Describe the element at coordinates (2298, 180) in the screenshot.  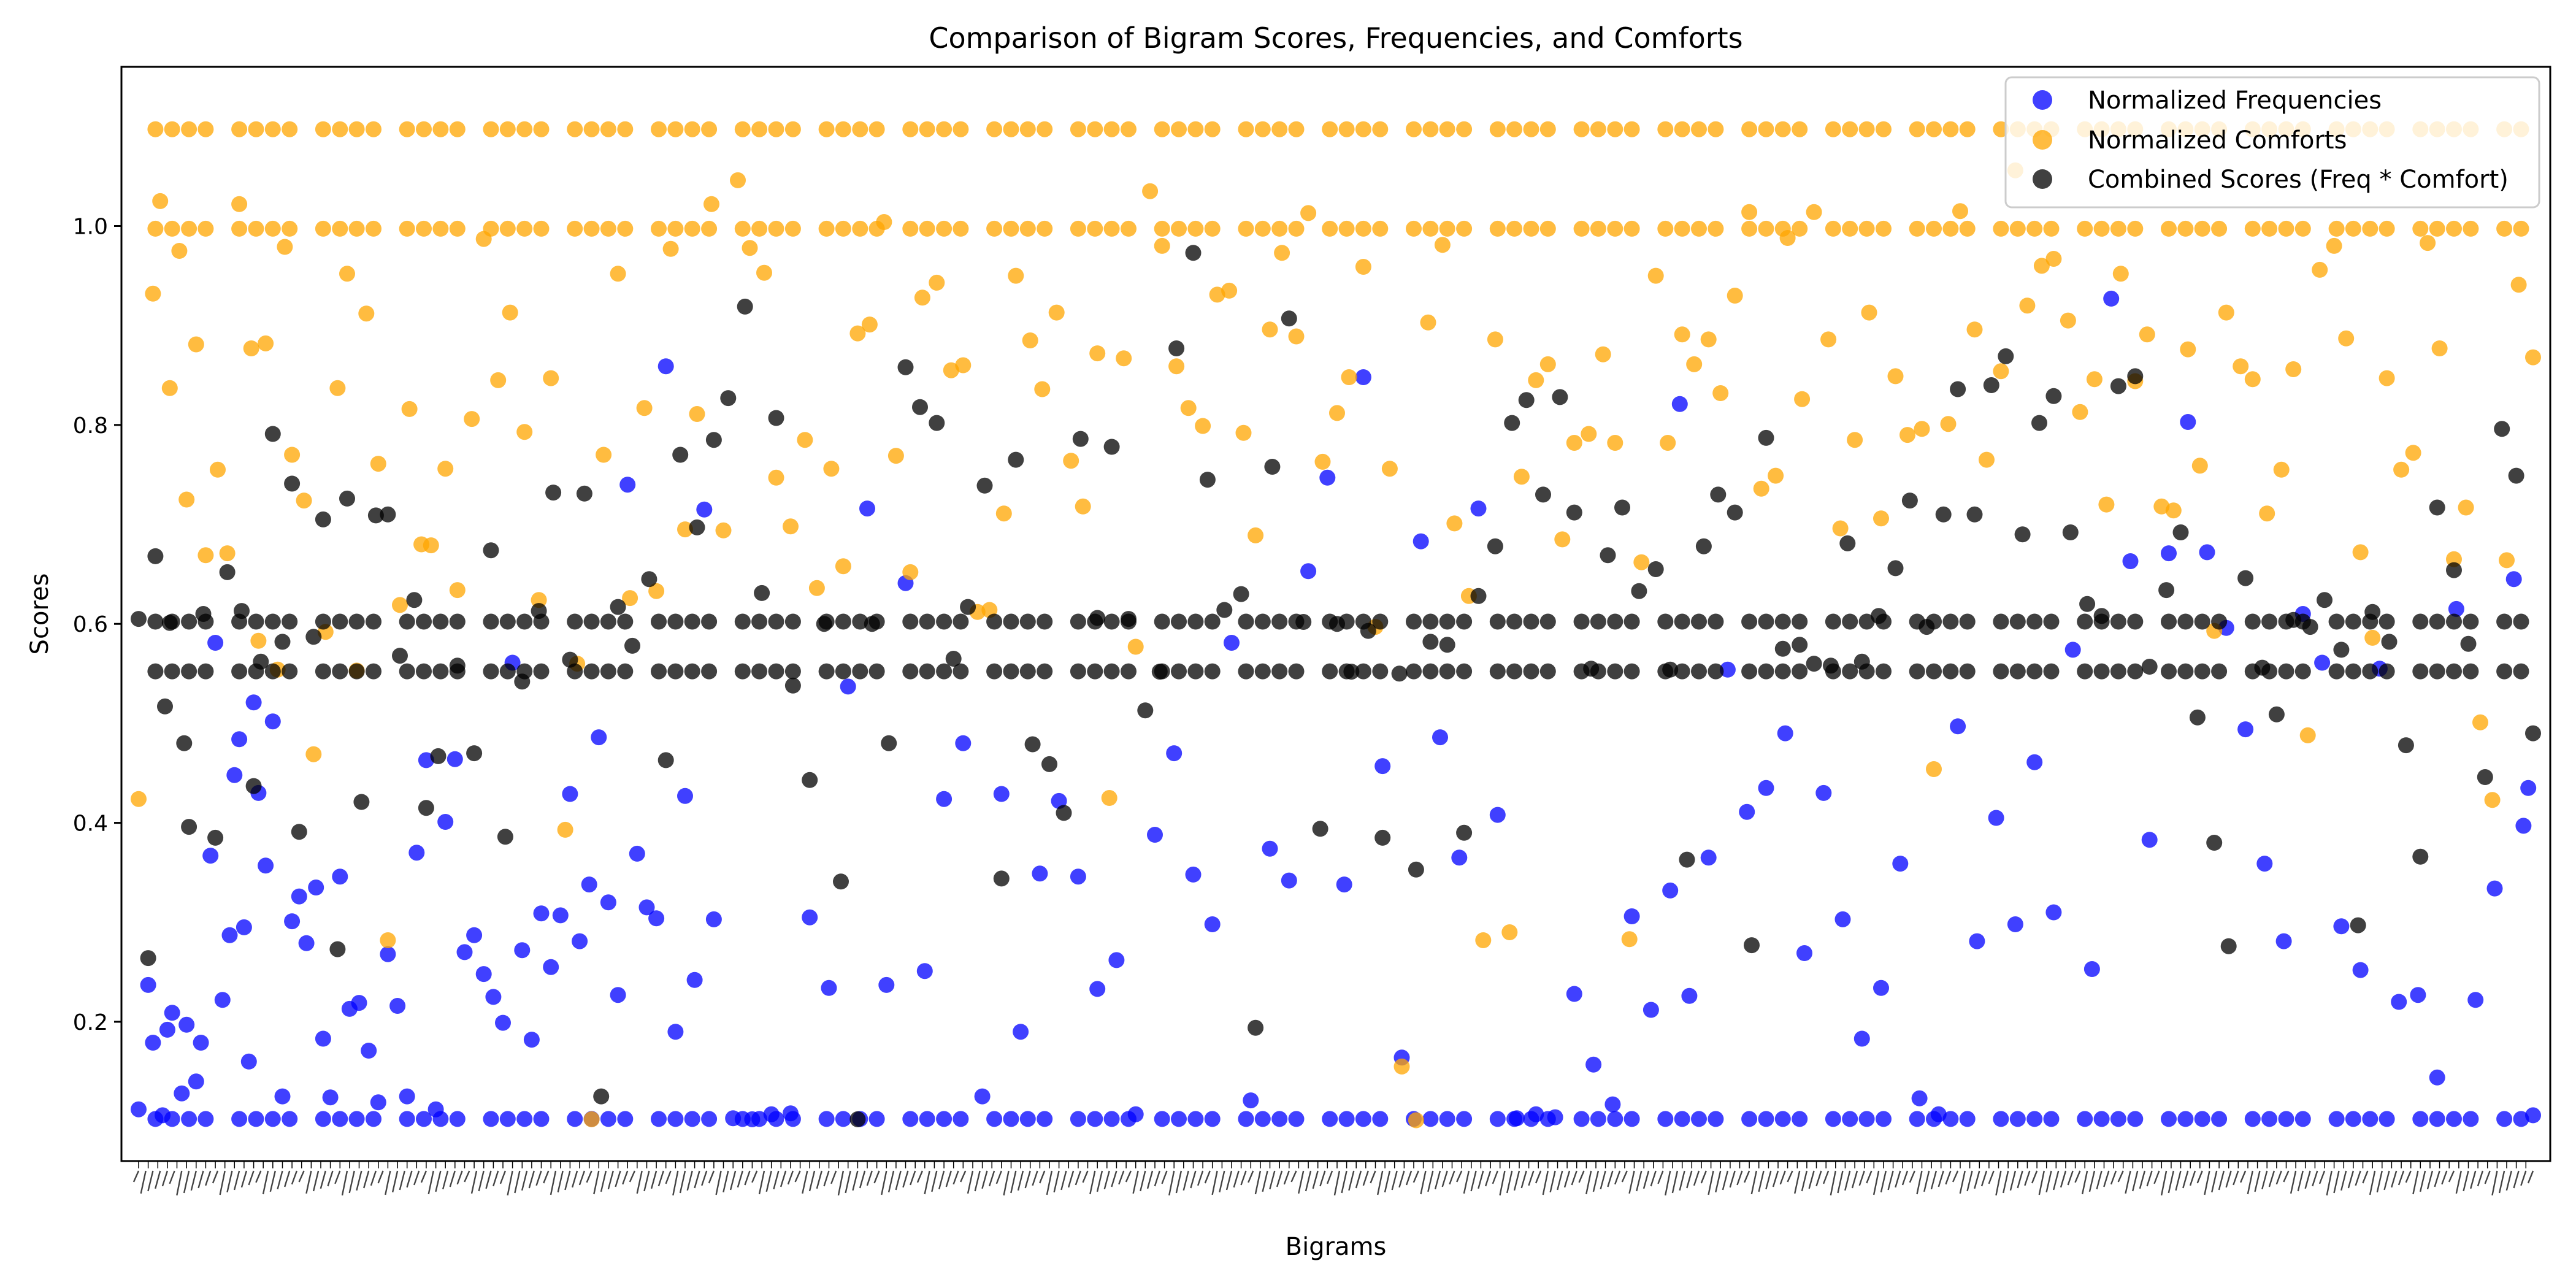
I see `legend-label-combined: Combined Scores (Freq * Comfort)` at that location.